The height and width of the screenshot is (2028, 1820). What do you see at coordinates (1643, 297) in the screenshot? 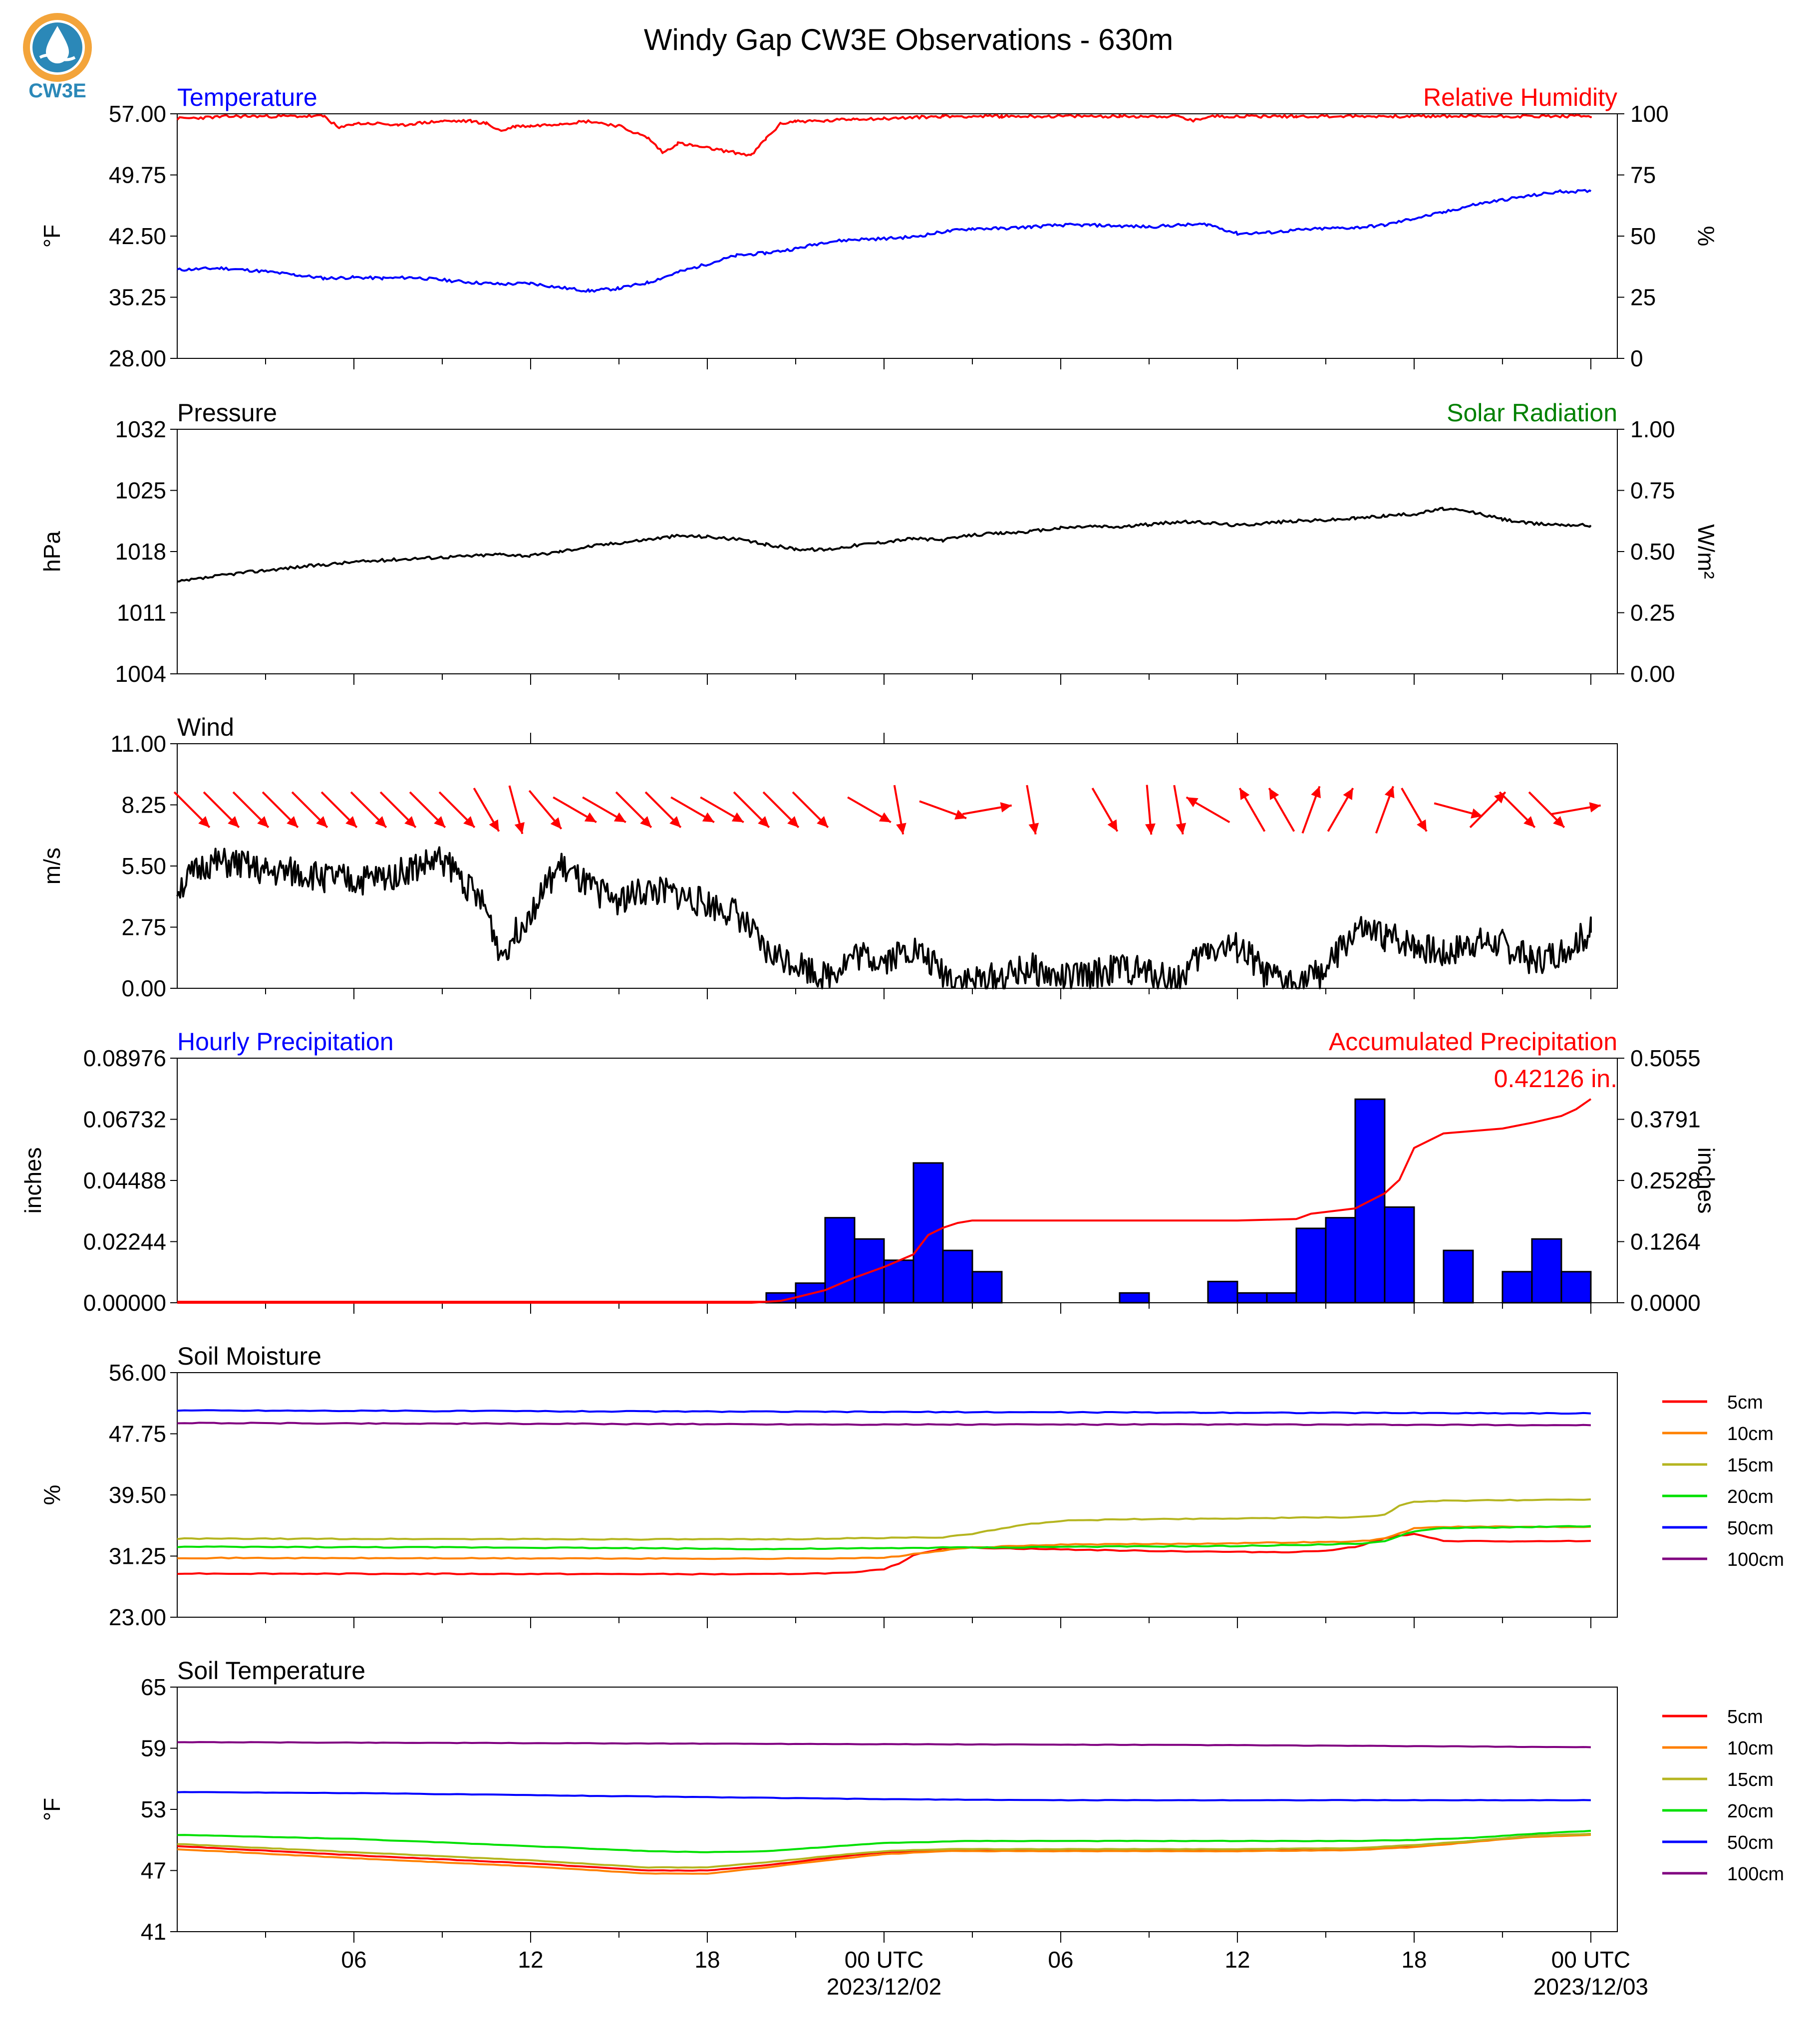
I see `y-tick-label-right: 25` at bounding box center [1643, 297].